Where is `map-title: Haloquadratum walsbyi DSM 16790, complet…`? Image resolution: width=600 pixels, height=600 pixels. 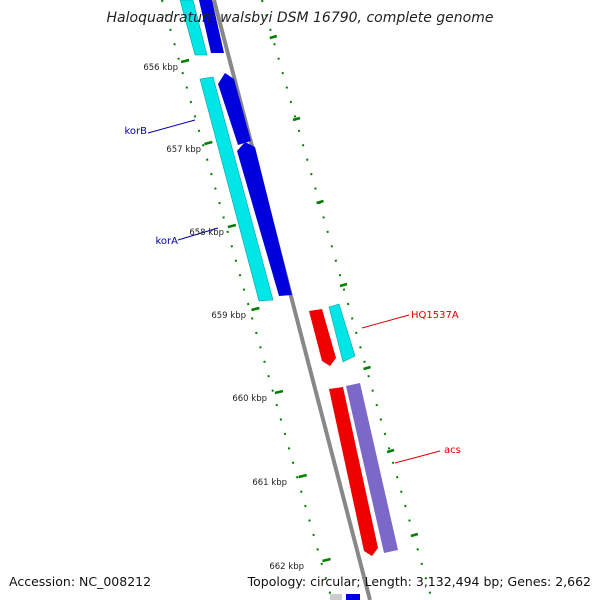
map-title: Haloquadratum walsbyi DSM 16790, complet… is located at coordinates (300, 18).